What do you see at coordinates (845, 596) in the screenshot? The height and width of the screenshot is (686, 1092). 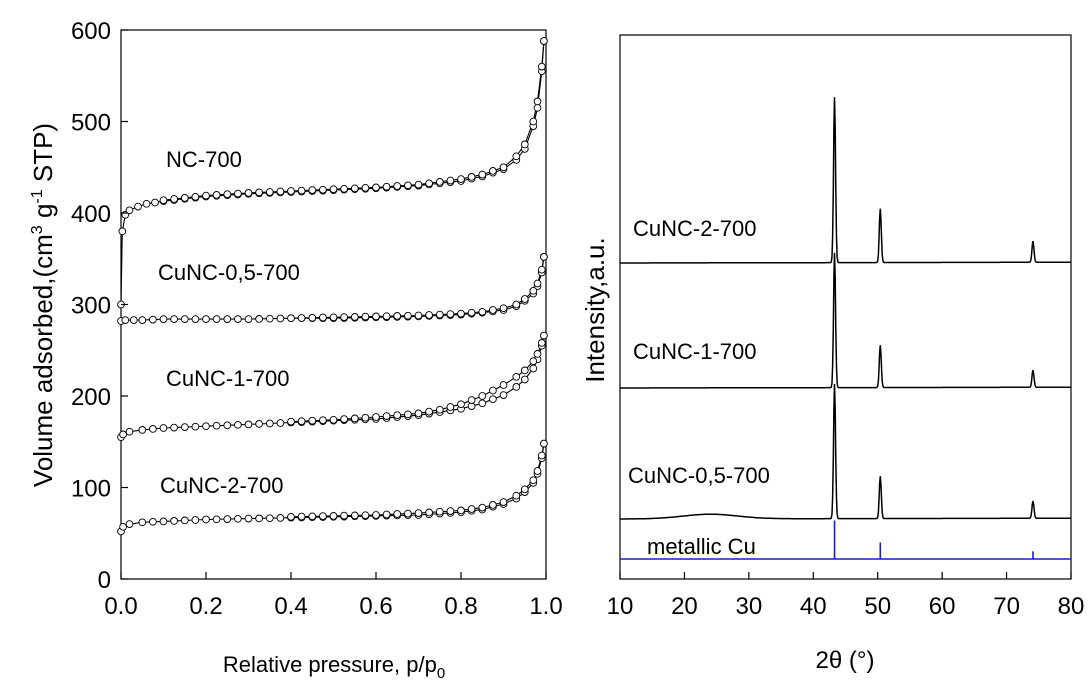 I see `right-x-ticks: 10 20 30 40 50 60 70 80` at bounding box center [845, 596].